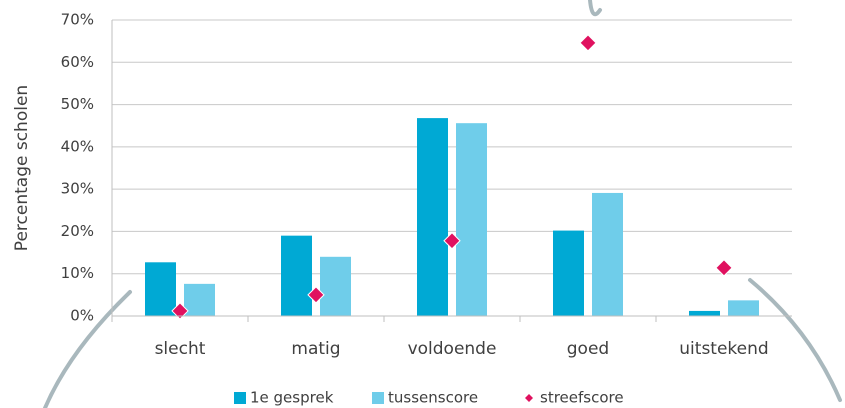 The width and height of the screenshot is (845, 408). What do you see at coordinates (22, 168) in the screenshot?
I see `y-axis-label: Percentage scholen` at bounding box center [22, 168].